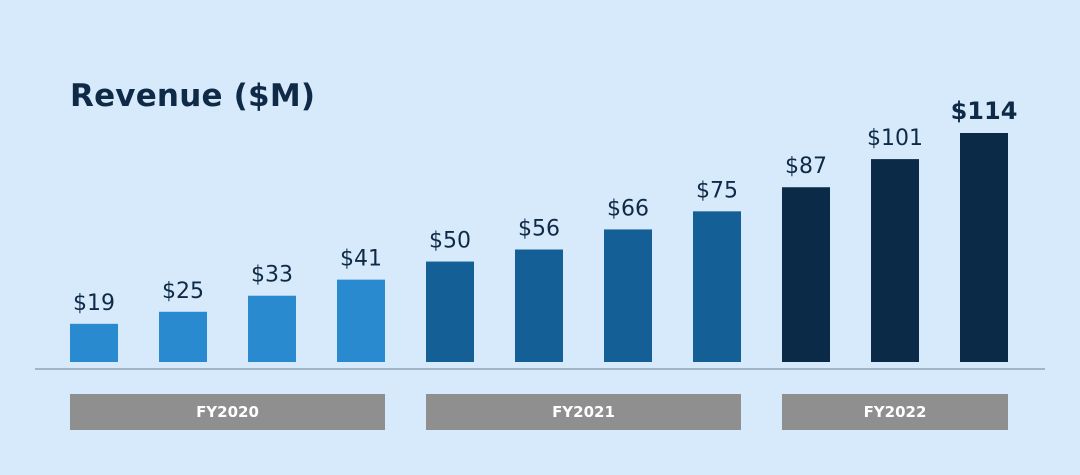 The width and height of the screenshot is (1080, 475). I want to click on bar-value-label-8: $87, so click(806, 166).